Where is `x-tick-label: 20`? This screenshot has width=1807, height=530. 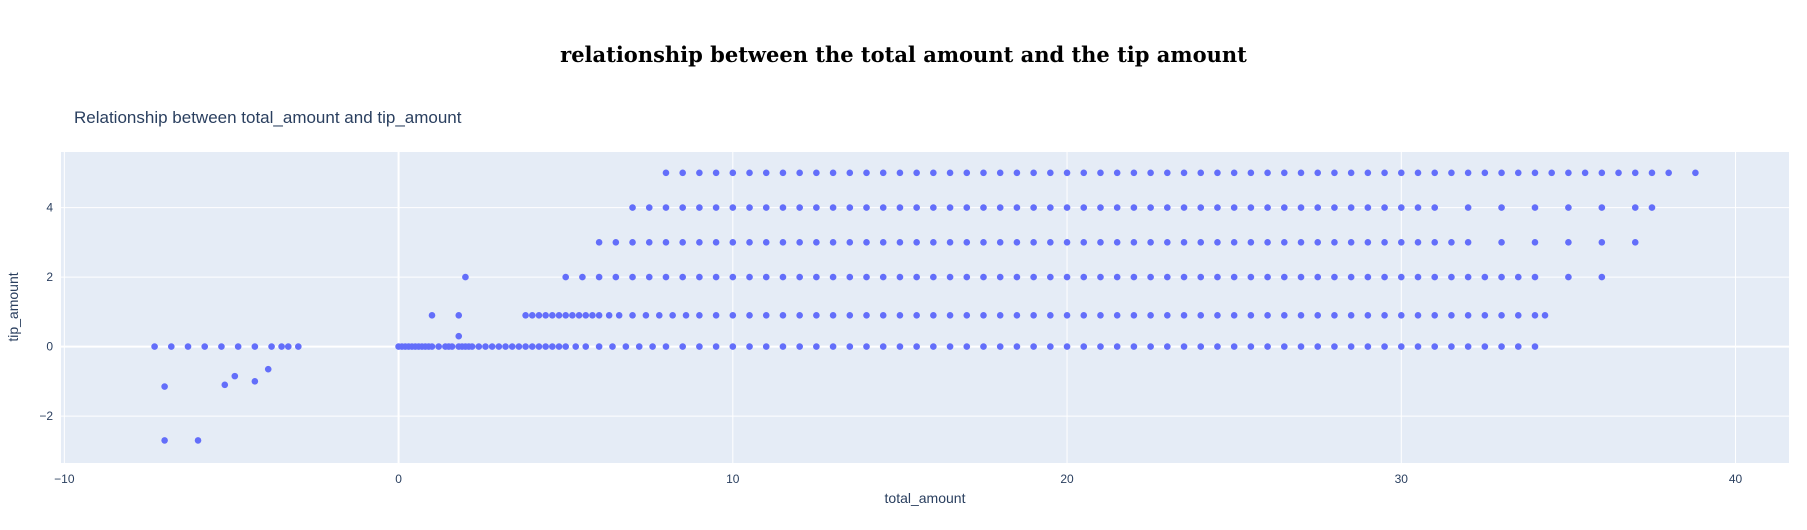
x-tick-label: 20 is located at coordinates (1067, 479).